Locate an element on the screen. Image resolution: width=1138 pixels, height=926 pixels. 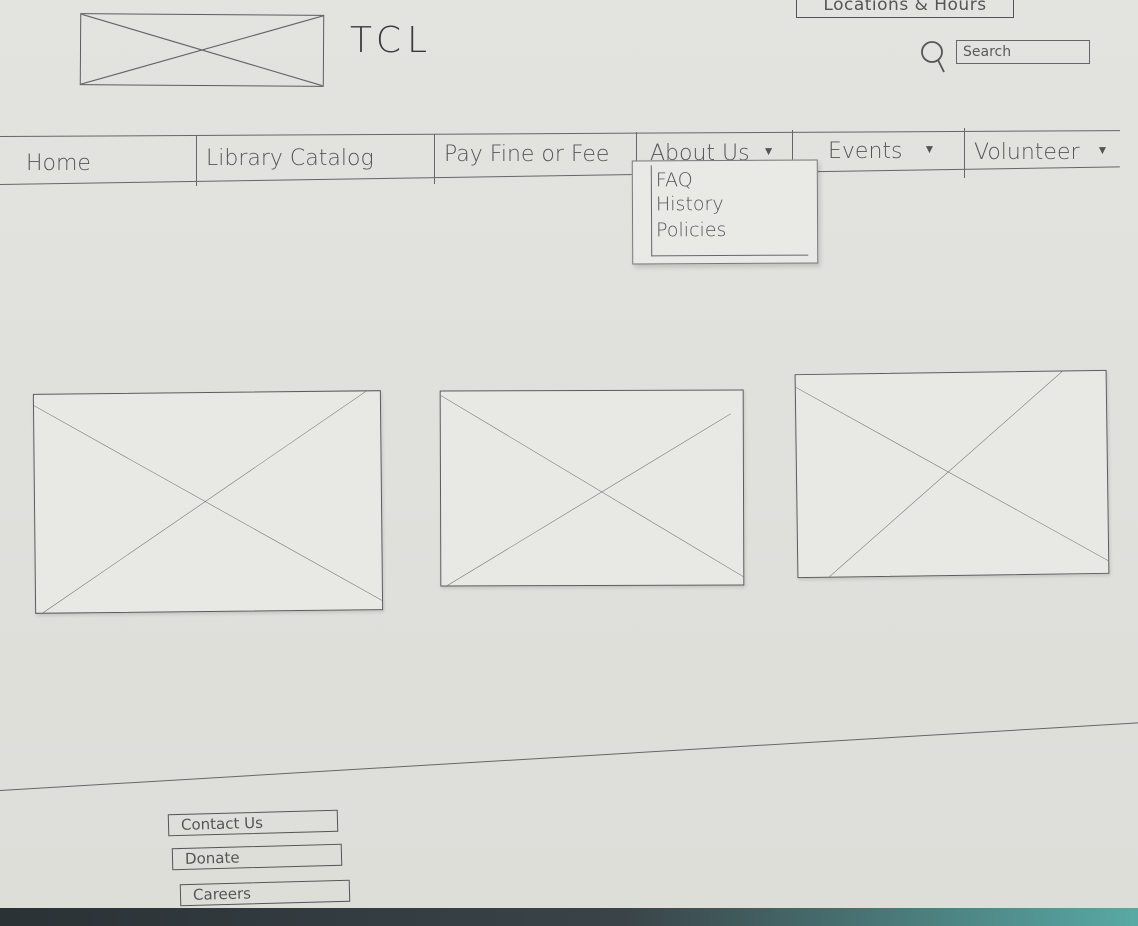
nav-item-label: Volunteer is located at coordinates (1027, 152).